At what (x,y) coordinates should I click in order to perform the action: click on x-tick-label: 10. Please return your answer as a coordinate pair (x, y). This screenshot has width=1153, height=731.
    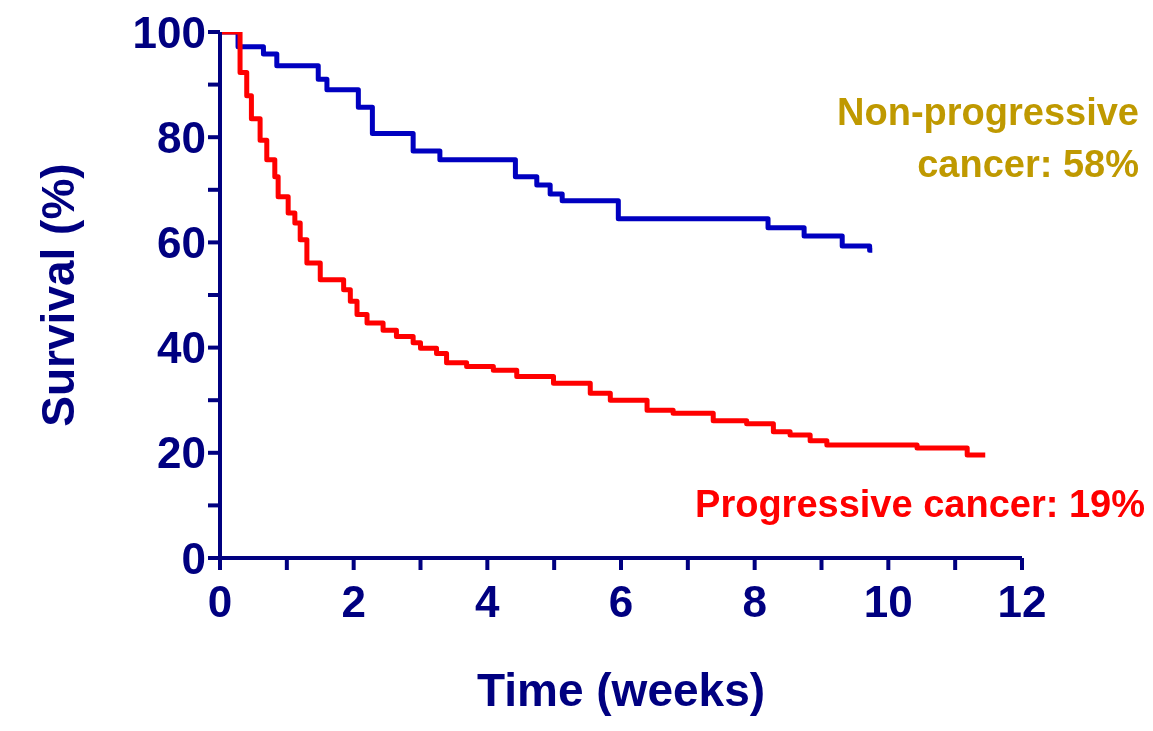
    Looking at the image, I should click on (888, 602).